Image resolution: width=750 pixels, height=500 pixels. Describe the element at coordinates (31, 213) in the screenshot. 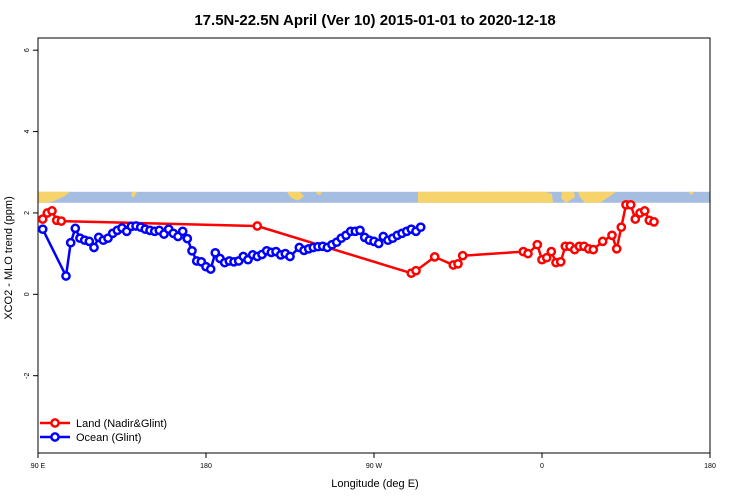

I see `y-axis: -2 0 2 4 6` at that location.